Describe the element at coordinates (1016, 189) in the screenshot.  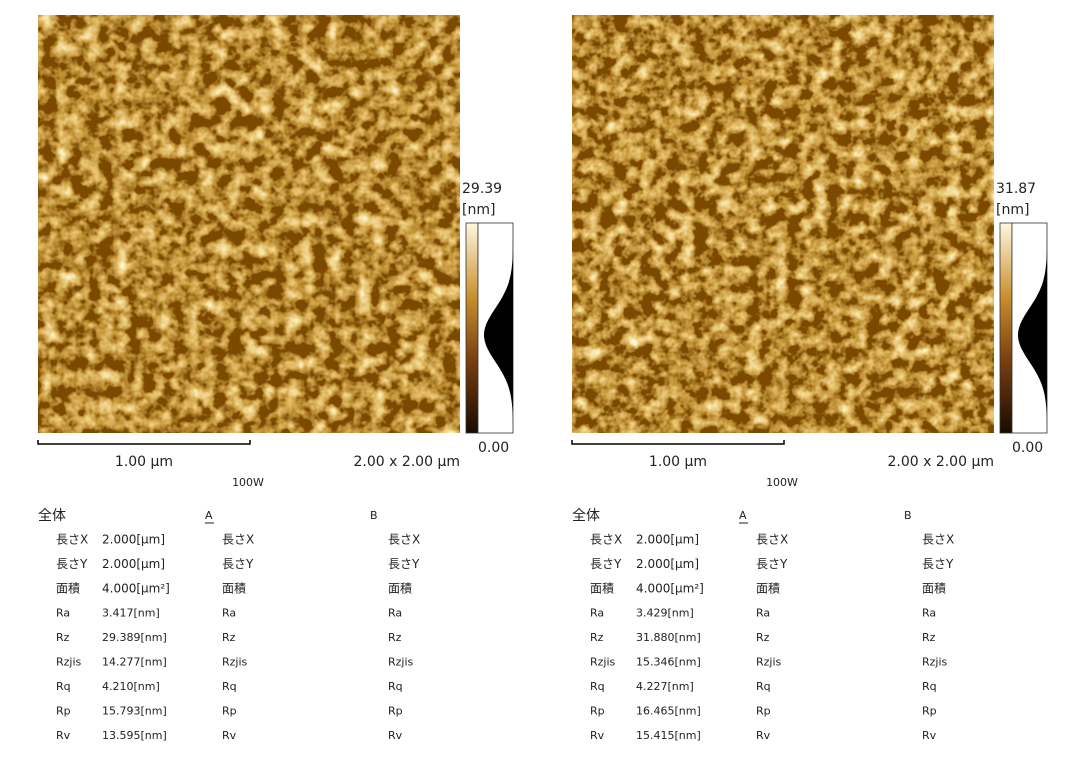
I see `colorbar-max: 31.87` at that location.